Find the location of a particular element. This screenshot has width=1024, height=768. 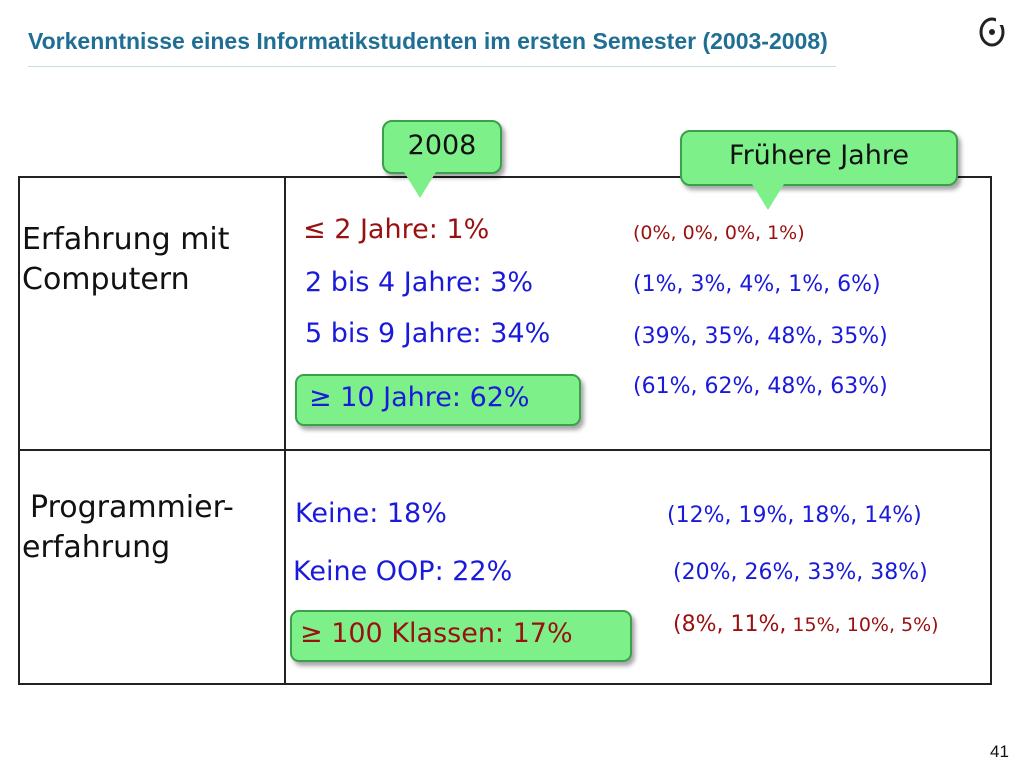

previous-years-part: 15%, 10%, 5%) is located at coordinates (862, 625).